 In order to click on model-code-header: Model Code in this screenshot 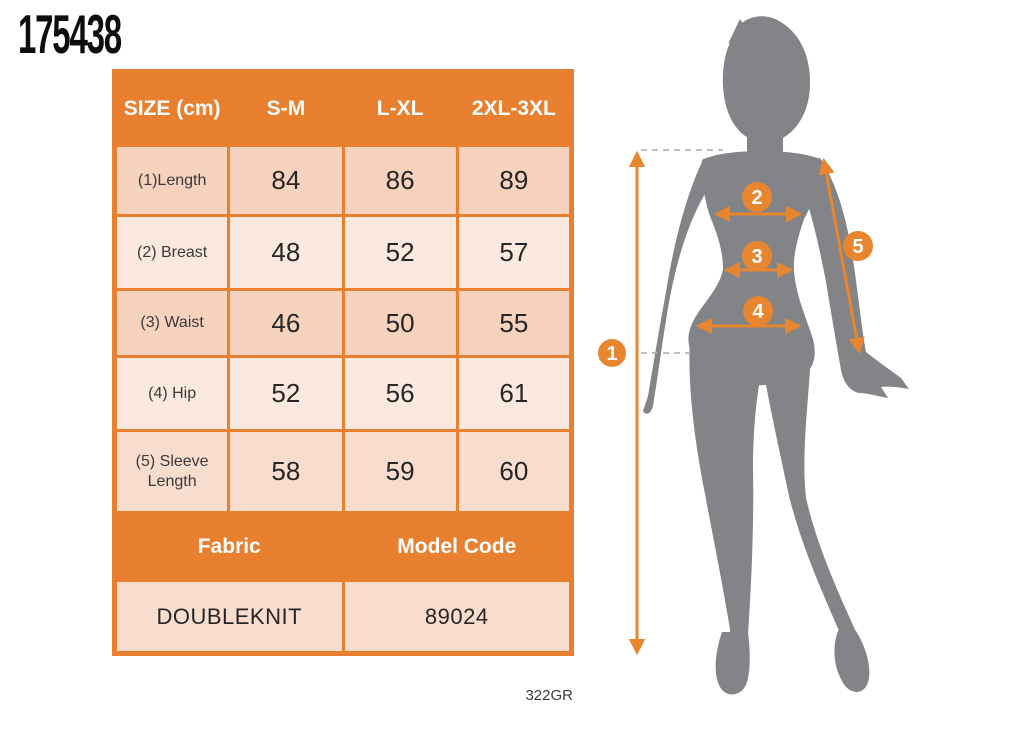, I will do `click(457, 546)`.